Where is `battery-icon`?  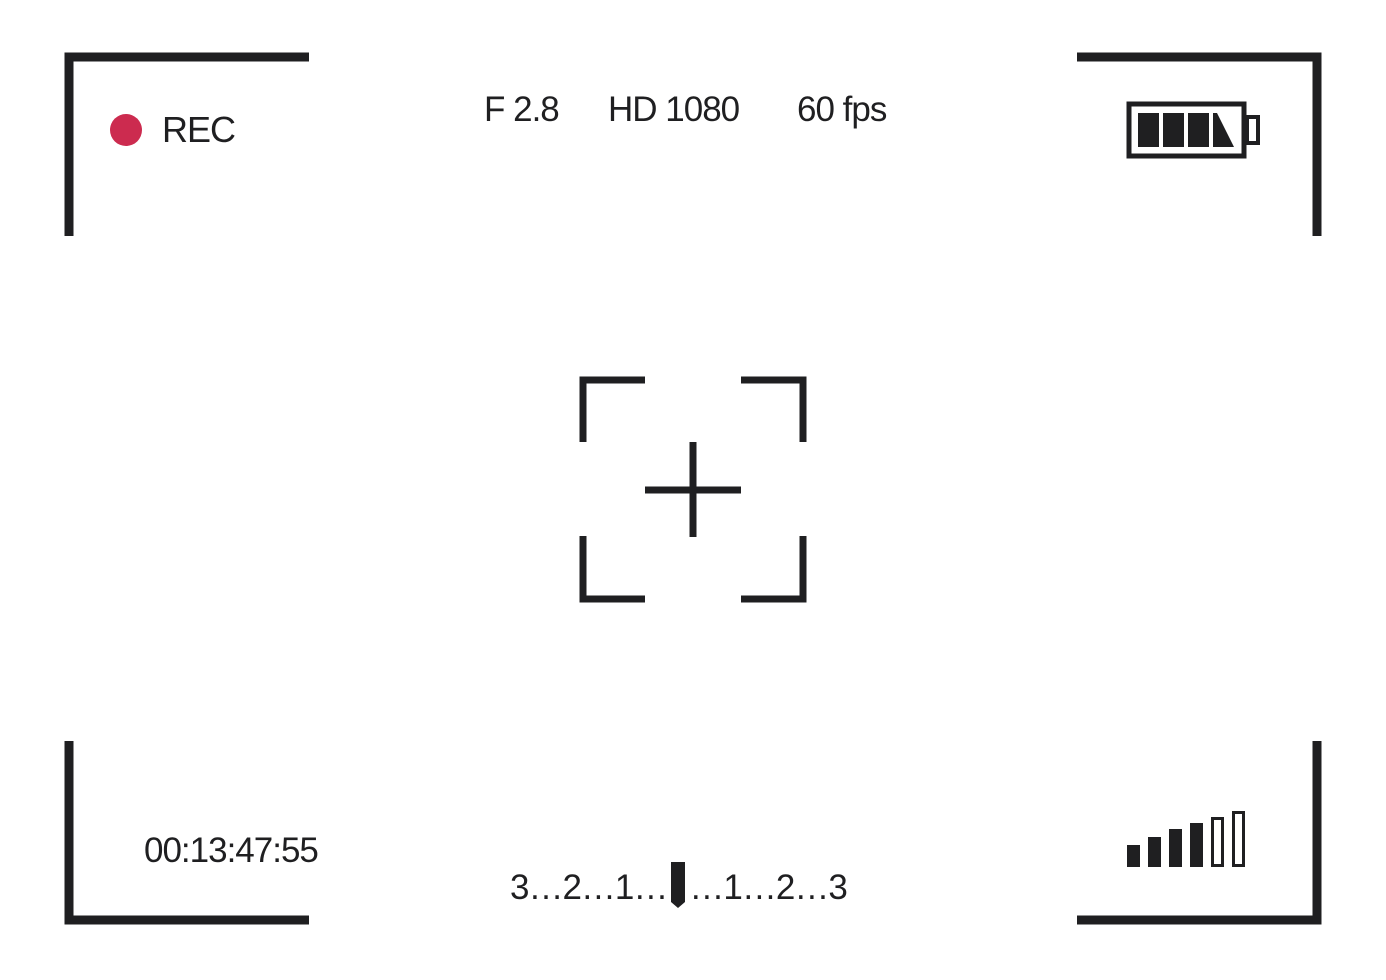 battery-icon is located at coordinates (1193, 130).